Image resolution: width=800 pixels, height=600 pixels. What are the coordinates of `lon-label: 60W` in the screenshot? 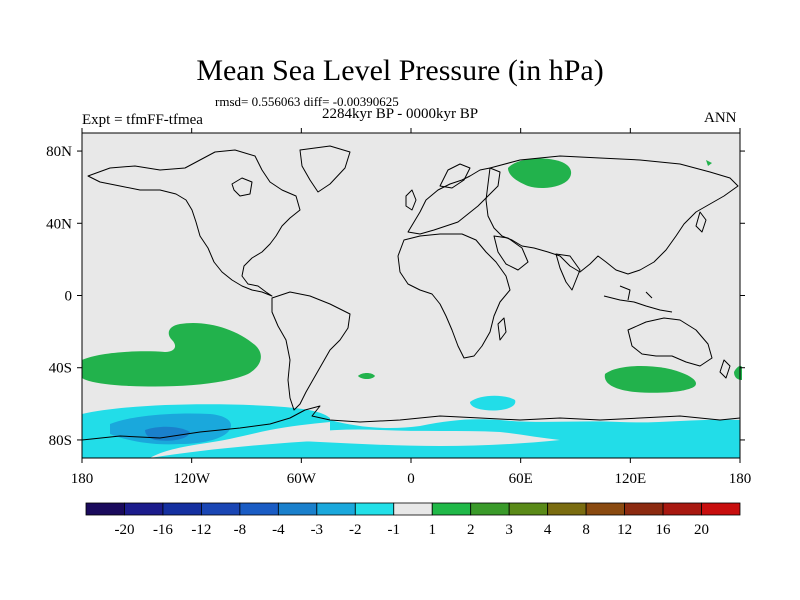 It's located at (302, 479).